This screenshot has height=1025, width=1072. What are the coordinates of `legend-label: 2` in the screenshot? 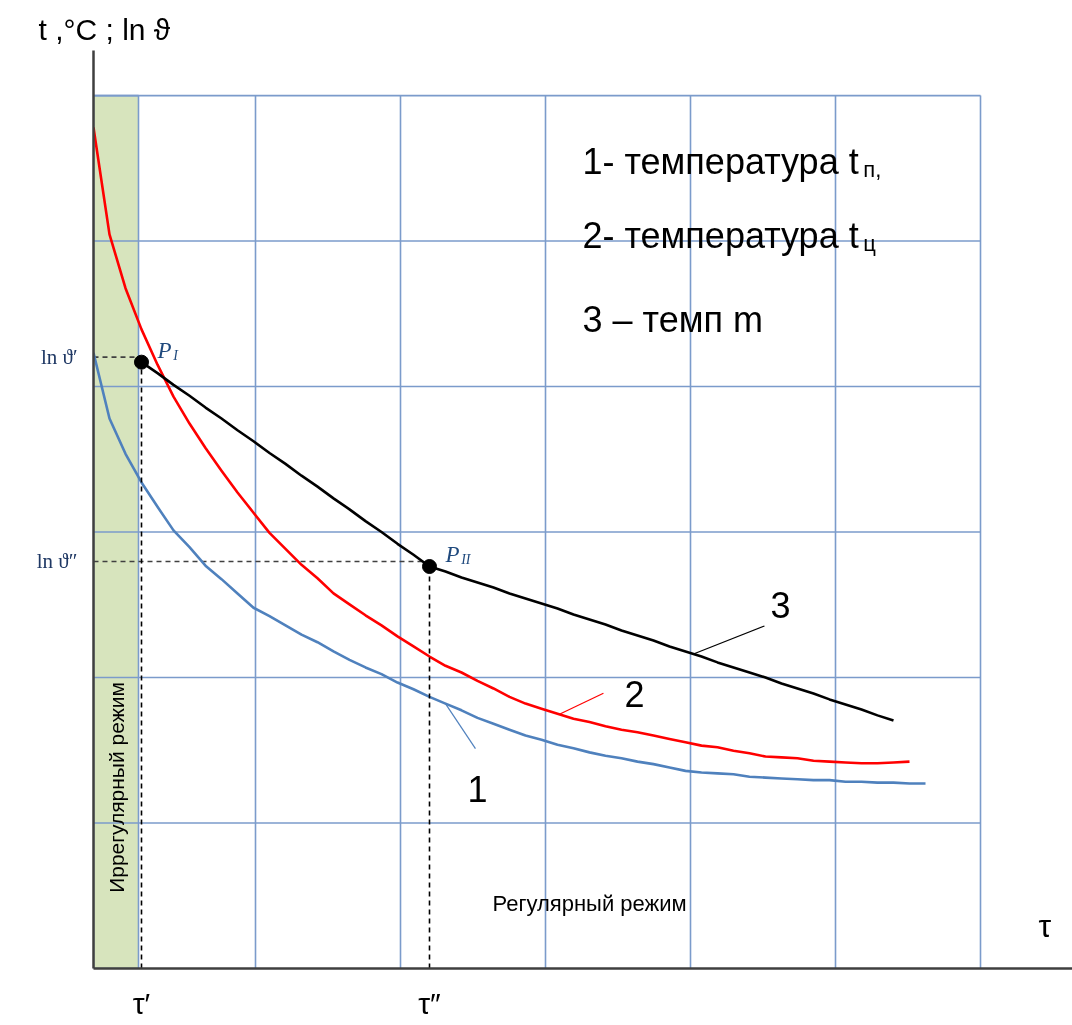 It's located at (634, 695).